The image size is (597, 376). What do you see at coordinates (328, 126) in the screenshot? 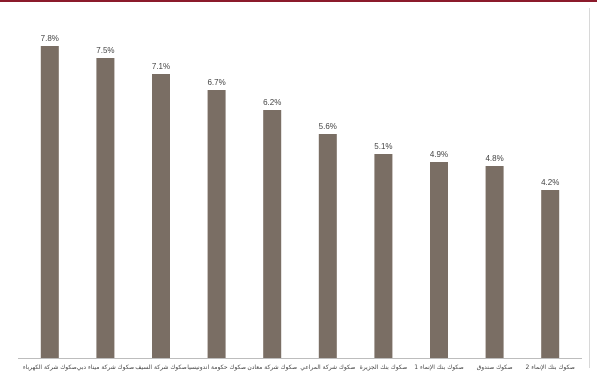
I see `bar-value-label: 5.6%` at bounding box center [328, 126].